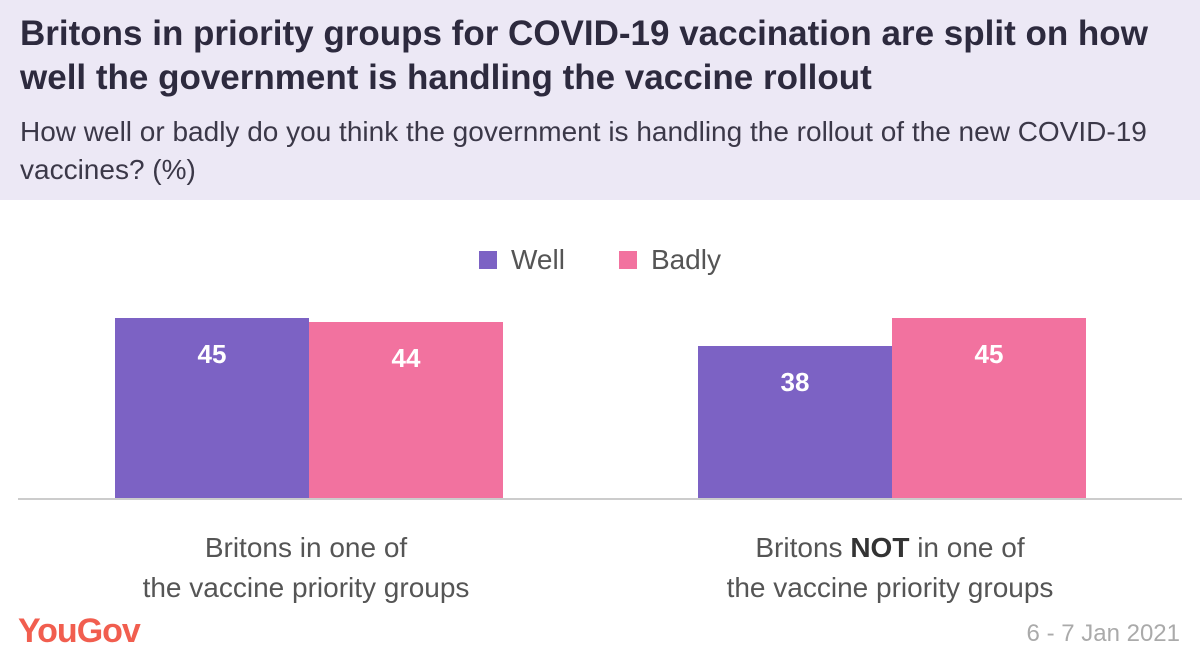 Image resolution: width=1200 pixels, height=660 pixels. Describe the element at coordinates (488, 260) in the screenshot. I see `legend-swatch-well` at that location.